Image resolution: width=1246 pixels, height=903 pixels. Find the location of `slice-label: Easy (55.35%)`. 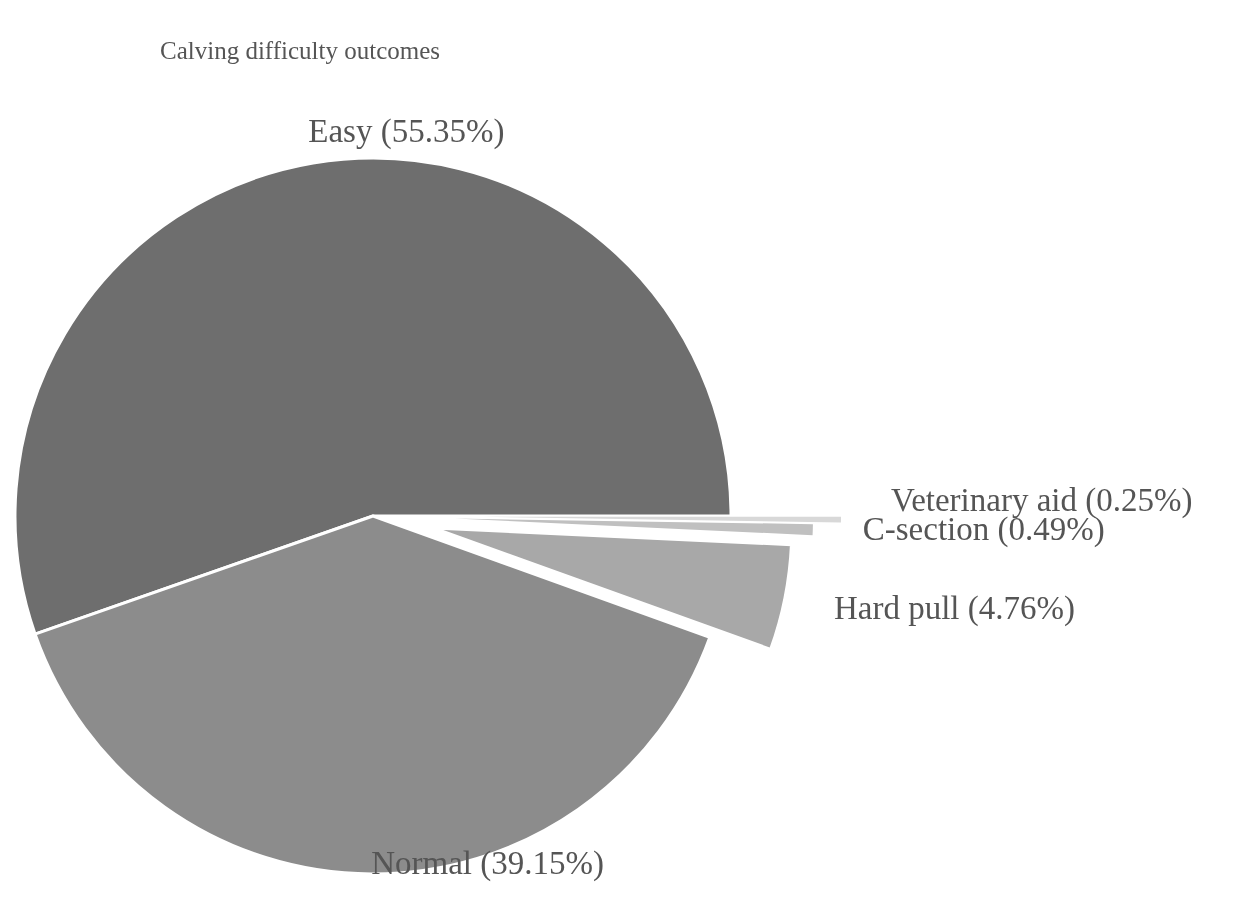

slice-label: Easy (55.35%) is located at coordinates (406, 131).